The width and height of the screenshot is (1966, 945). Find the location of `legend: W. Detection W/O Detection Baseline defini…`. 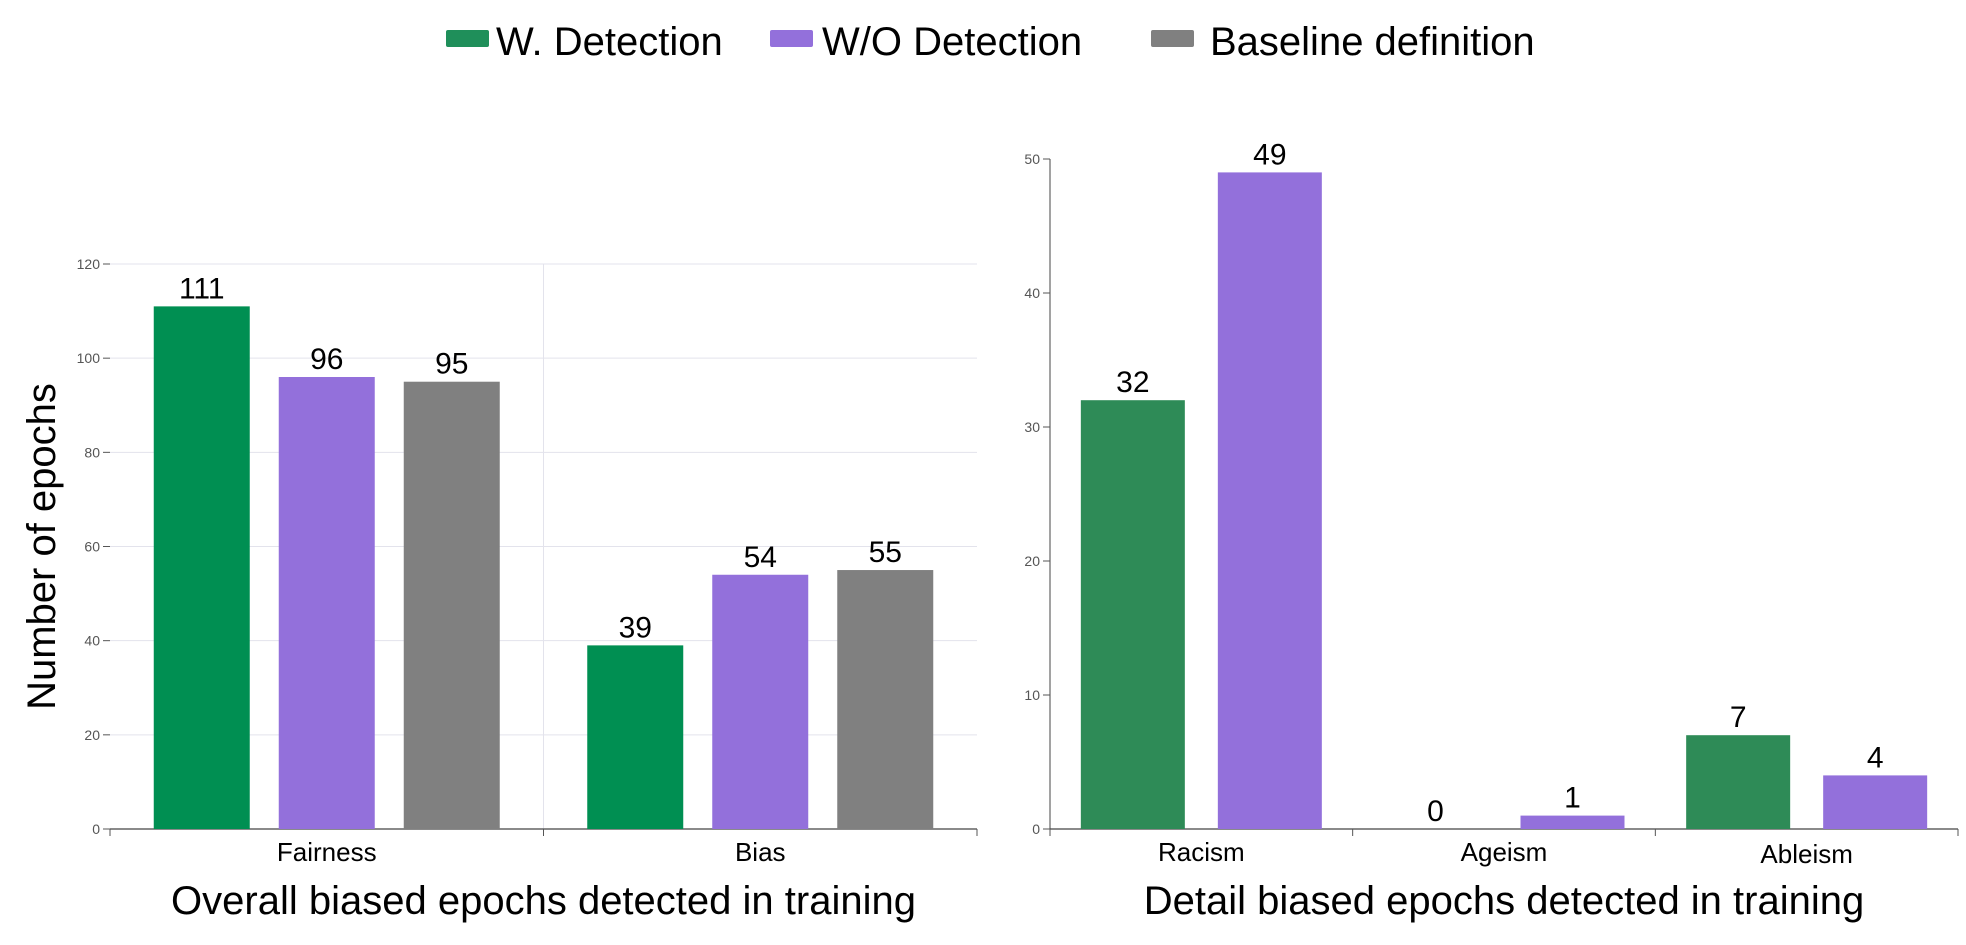

legend: W. Detection W/O Detection Baseline defini… is located at coordinates (990, 42).